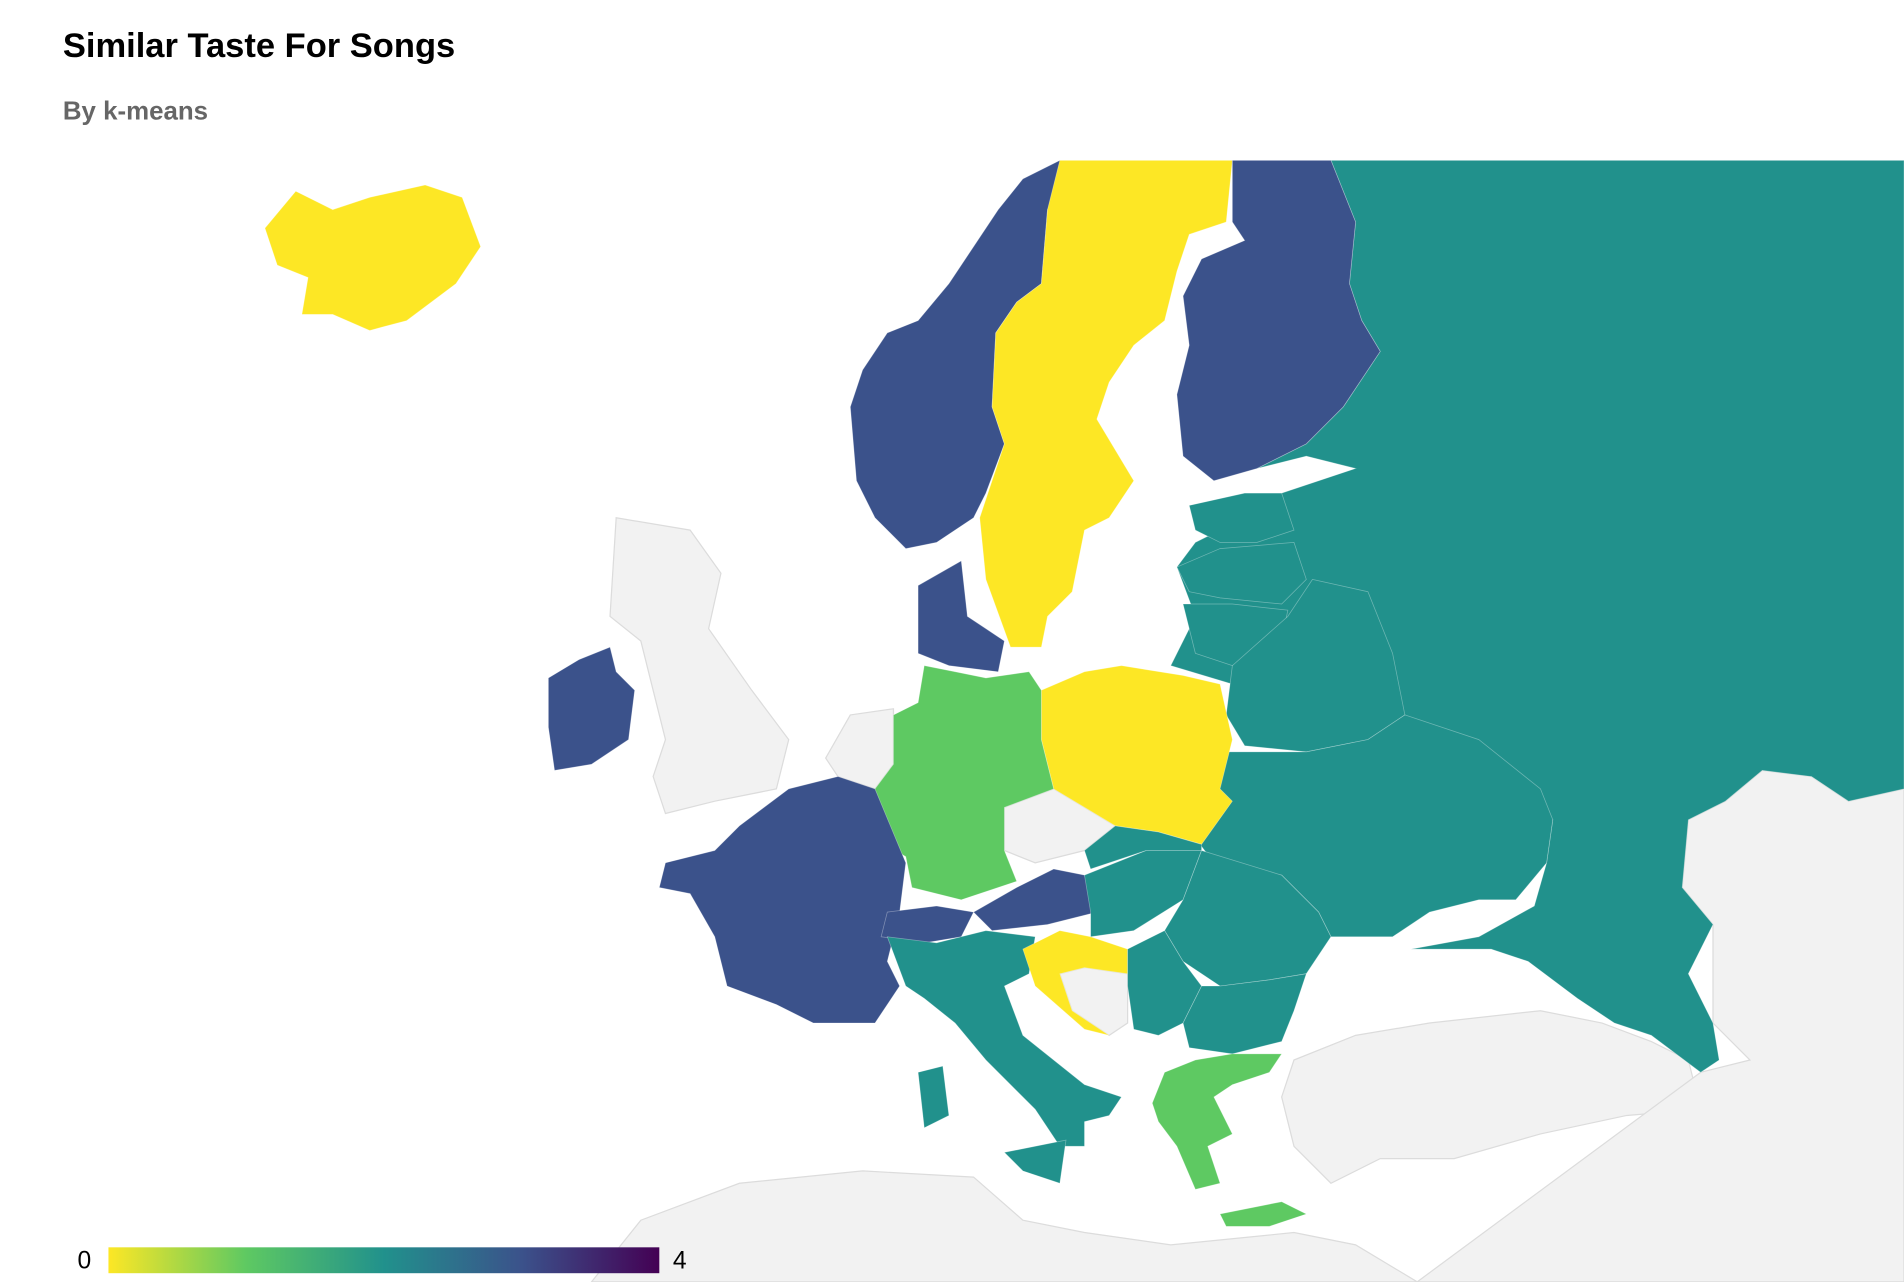 The image size is (1904, 1282). I want to click on colorbar, so click(384, 1260).